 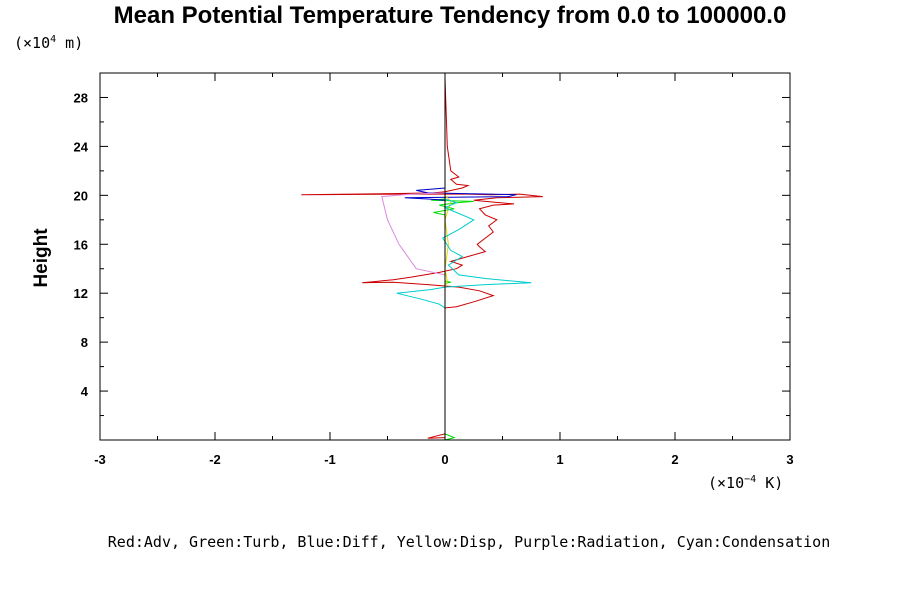 I want to click on series-line-radiation, so click(x=413, y=256).